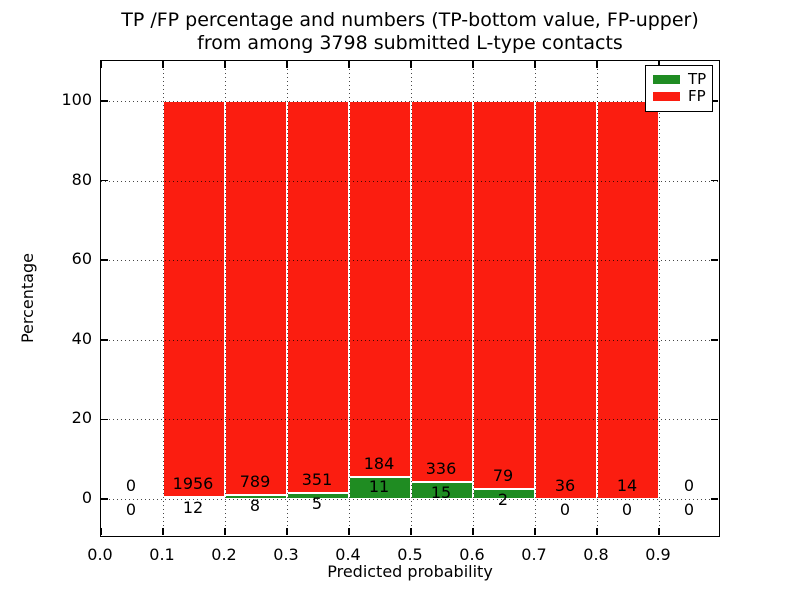  I want to click on x-tick-label: 0.8, so click(596, 554).